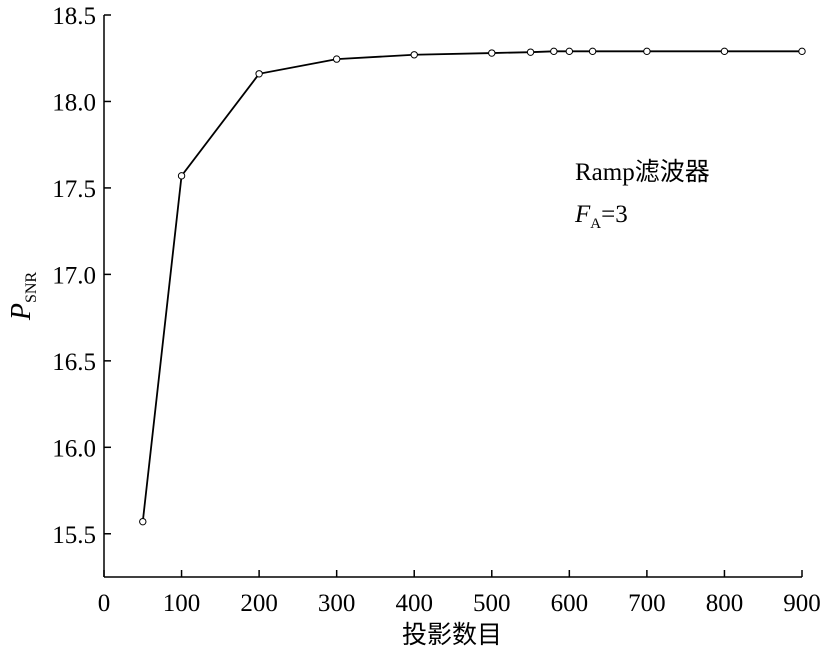 The width and height of the screenshot is (827, 661). I want to click on y-tick-label: 17.5, so click(74, 189).